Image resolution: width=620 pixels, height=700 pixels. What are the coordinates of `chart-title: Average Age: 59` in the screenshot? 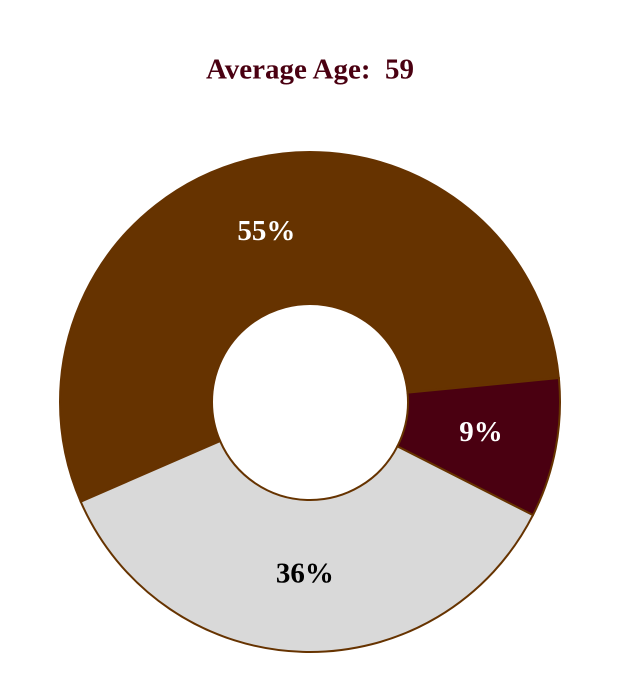 It's located at (310, 70).